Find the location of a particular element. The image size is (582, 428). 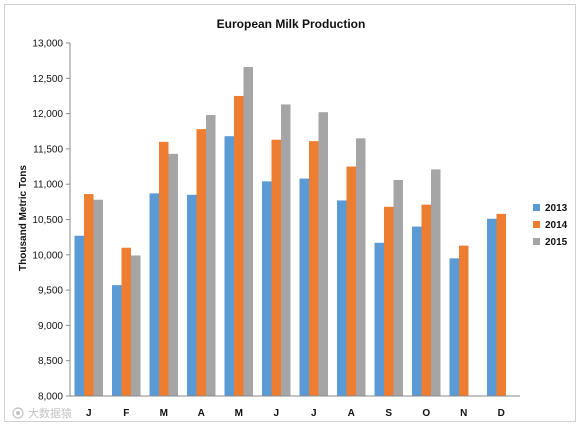

y-tick-label: 10,000 is located at coordinates (47, 255).